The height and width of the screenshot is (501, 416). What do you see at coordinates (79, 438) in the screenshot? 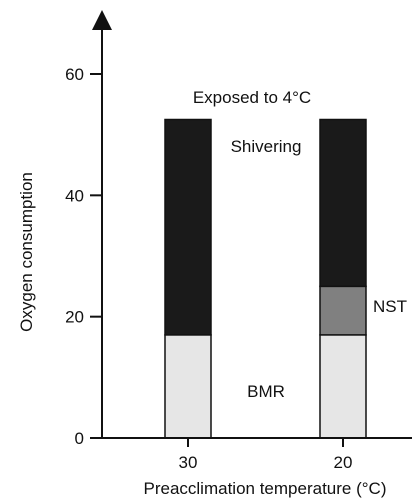
I see `y-tick-label: 0` at bounding box center [79, 438].